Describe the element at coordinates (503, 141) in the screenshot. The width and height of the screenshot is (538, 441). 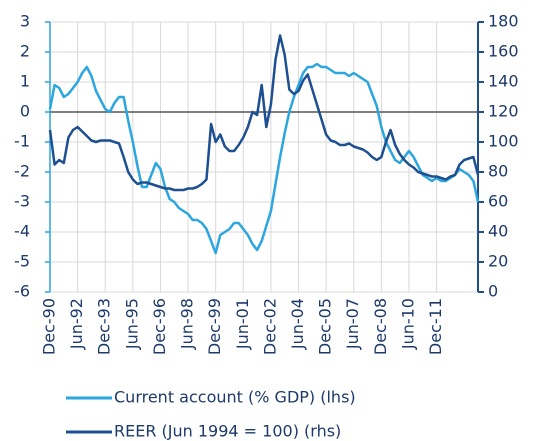
I see `y2-tick-label: 100` at that location.